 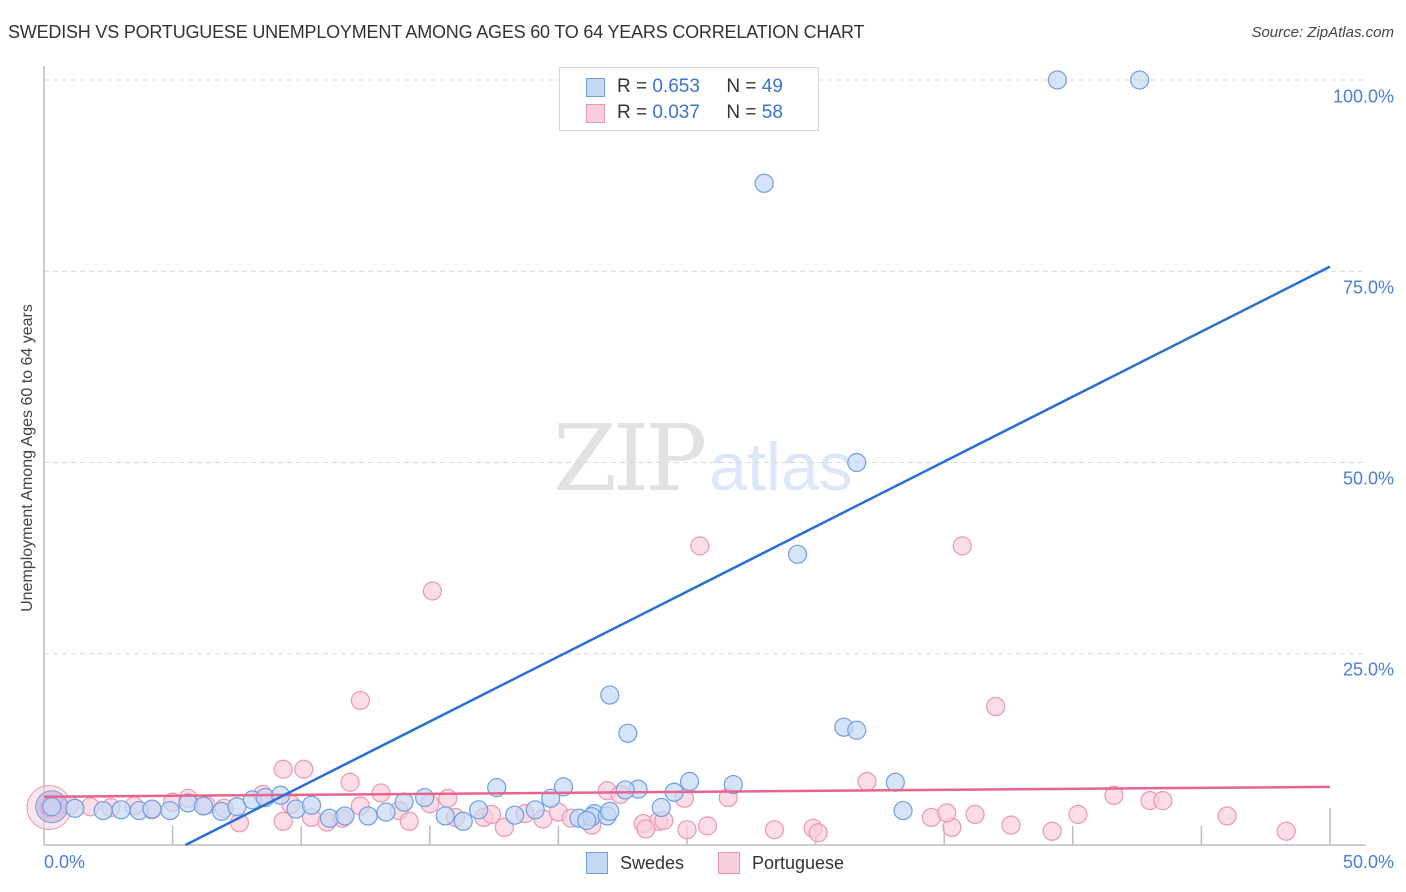 I want to click on y-tick-25: 25.0%, so click(x=1368, y=669).